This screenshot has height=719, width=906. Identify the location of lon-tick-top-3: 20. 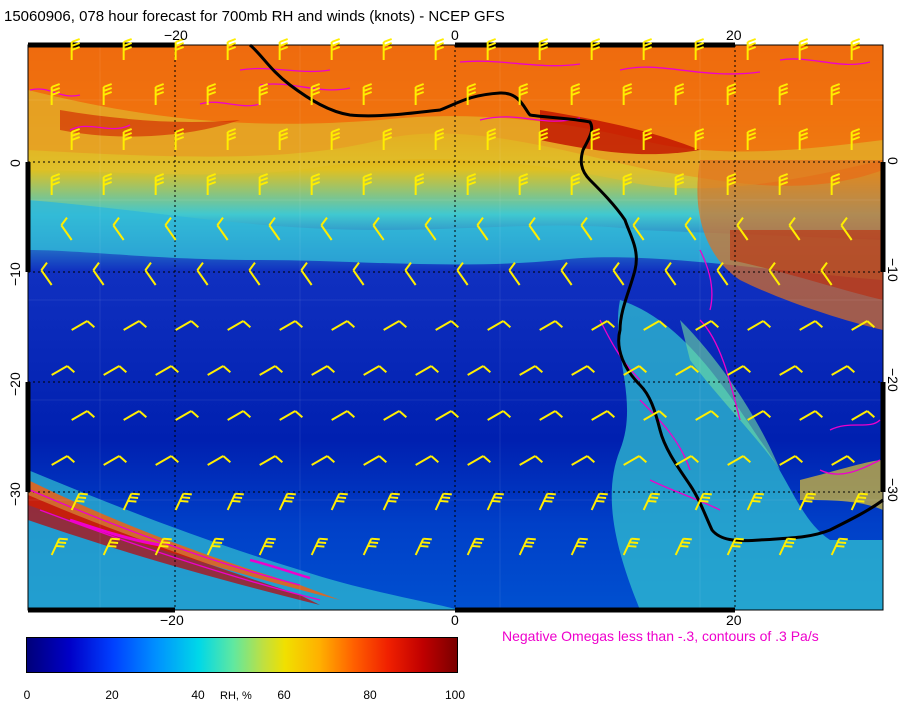
(734, 35).